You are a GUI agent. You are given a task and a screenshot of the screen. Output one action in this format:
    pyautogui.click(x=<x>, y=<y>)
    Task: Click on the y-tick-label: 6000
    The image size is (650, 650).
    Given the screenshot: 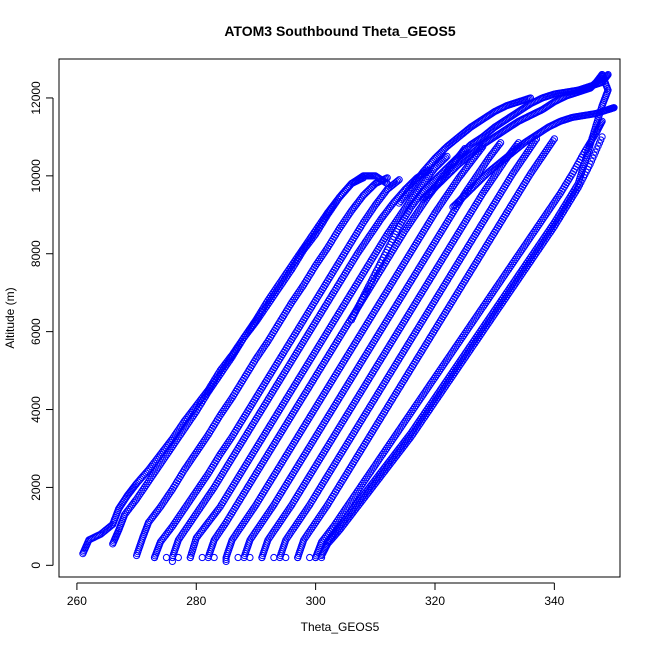 What is the action you would take?
    pyautogui.click(x=36, y=331)
    